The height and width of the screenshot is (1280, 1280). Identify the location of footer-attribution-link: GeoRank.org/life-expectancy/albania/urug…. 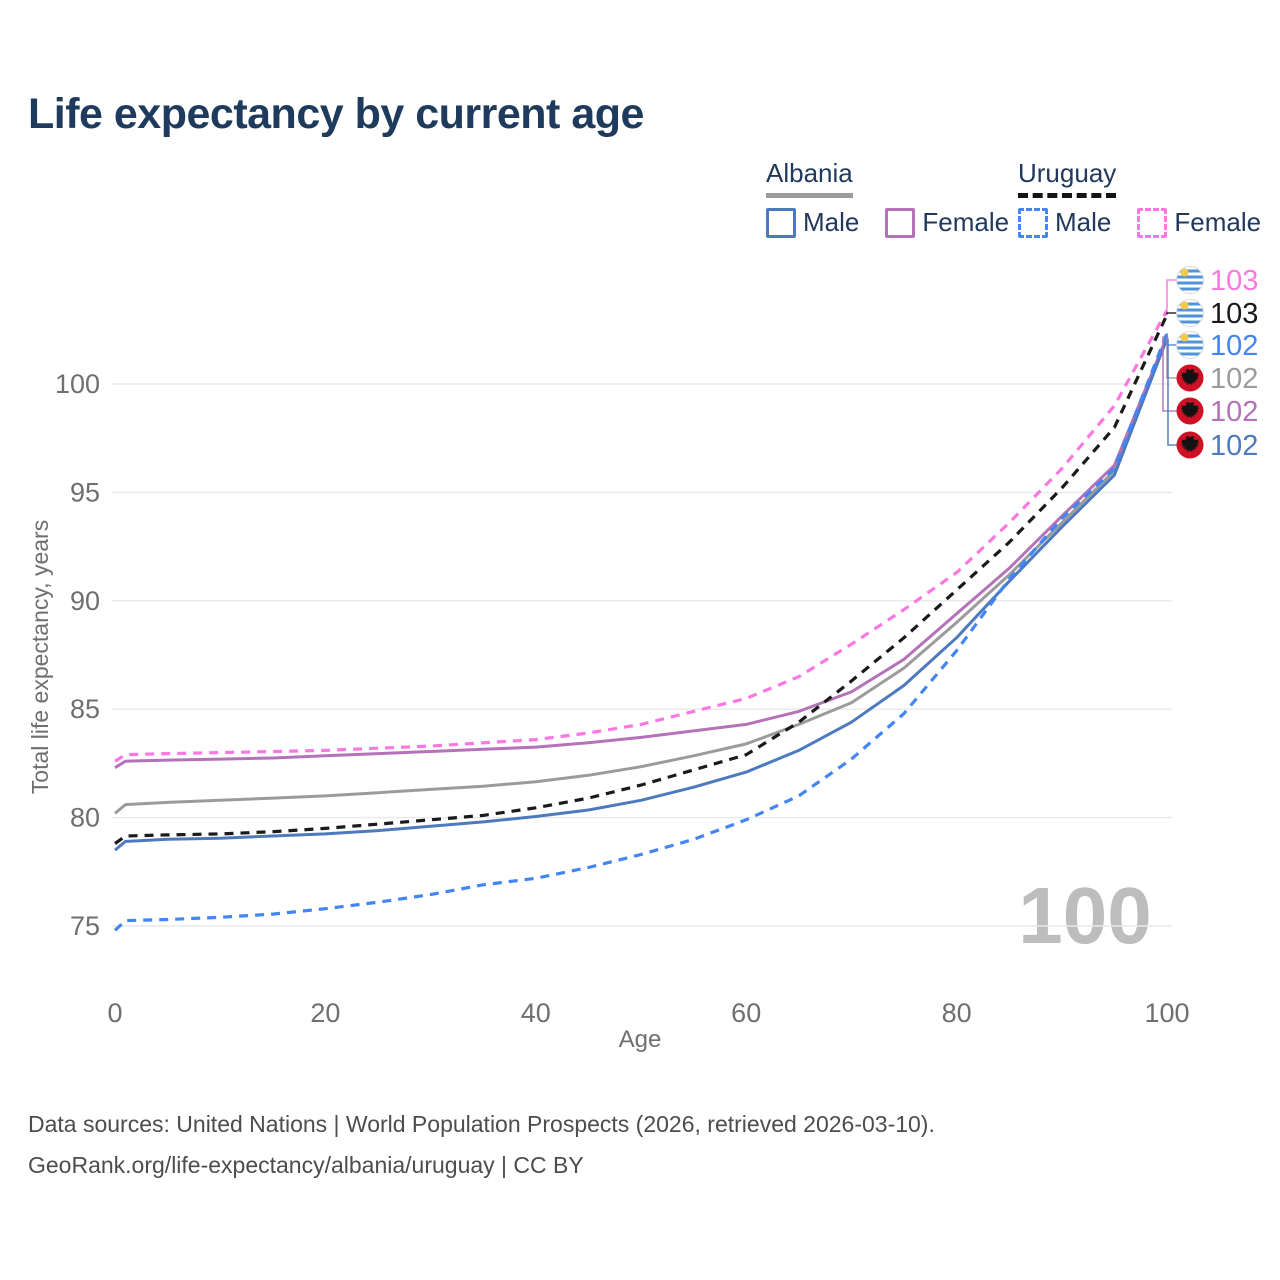
(306, 1165).